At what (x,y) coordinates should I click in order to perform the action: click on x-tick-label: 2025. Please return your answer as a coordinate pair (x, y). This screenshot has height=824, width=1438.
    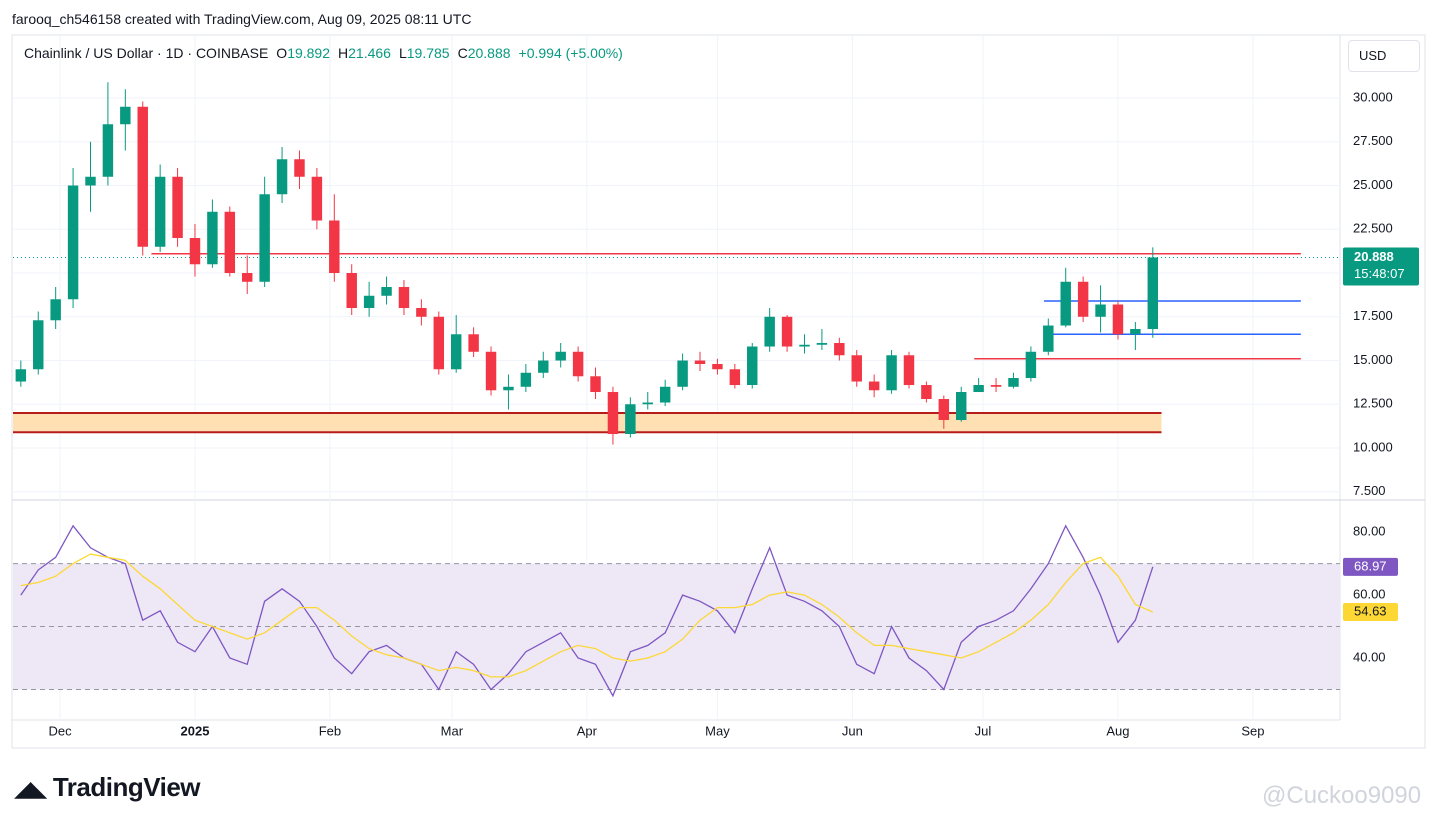
    Looking at the image, I should click on (195, 730).